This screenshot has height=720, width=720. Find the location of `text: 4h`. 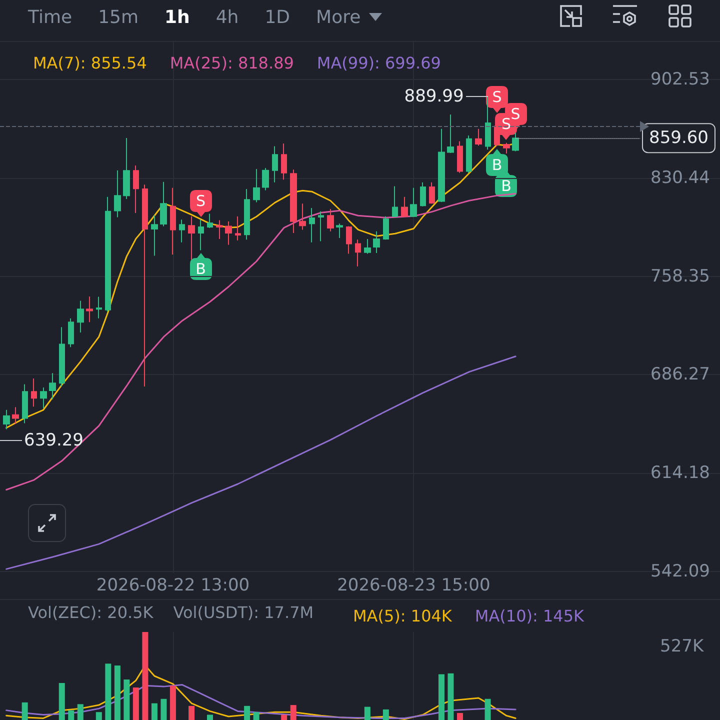

text: 4h is located at coordinates (227, 17).